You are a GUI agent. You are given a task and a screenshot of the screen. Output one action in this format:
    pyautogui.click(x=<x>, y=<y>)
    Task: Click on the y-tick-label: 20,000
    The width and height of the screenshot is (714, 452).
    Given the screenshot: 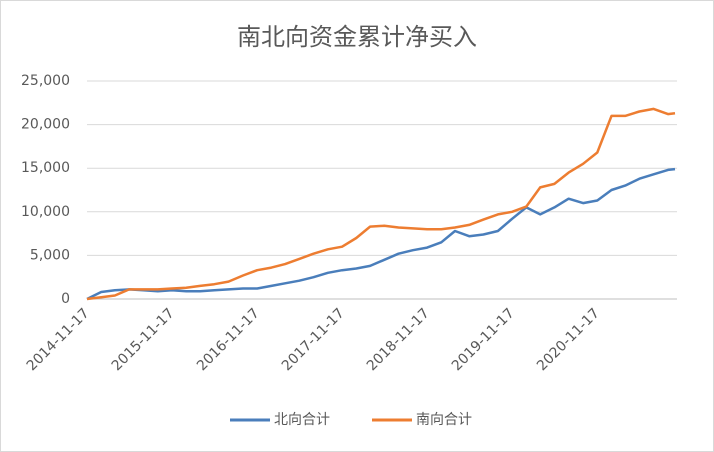 What is the action you would take?
    pyautogui.click(x=45, y=125)
    